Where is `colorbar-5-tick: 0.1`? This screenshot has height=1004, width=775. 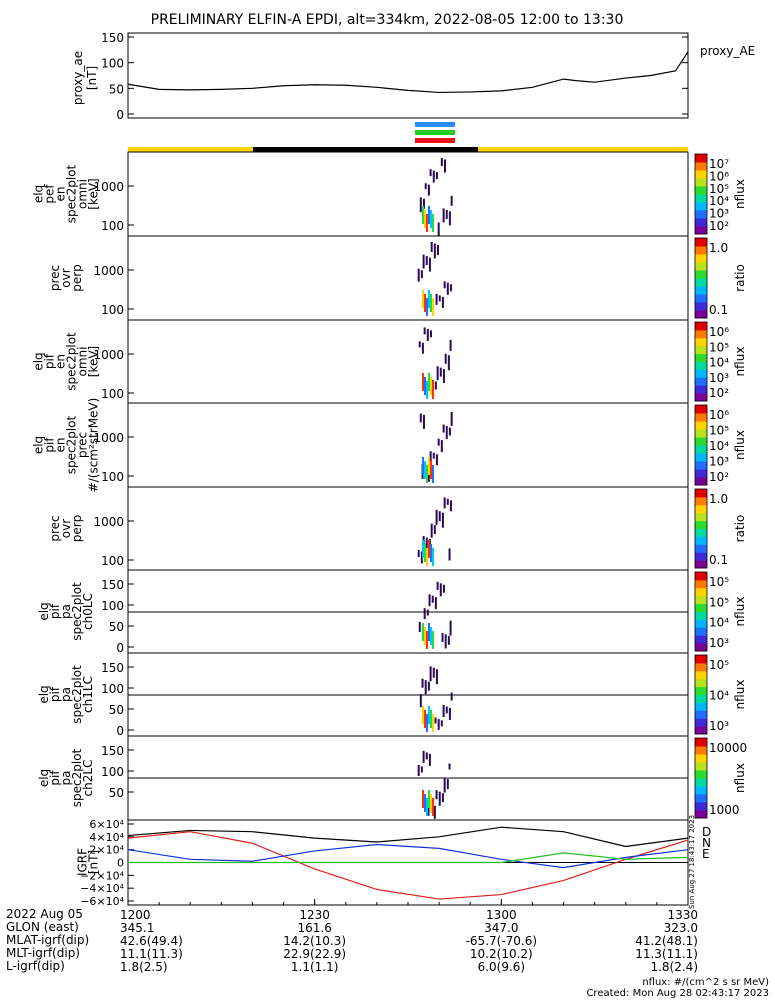
colorbar-5-tick: 0.1 is located at coordinates (718, 560).